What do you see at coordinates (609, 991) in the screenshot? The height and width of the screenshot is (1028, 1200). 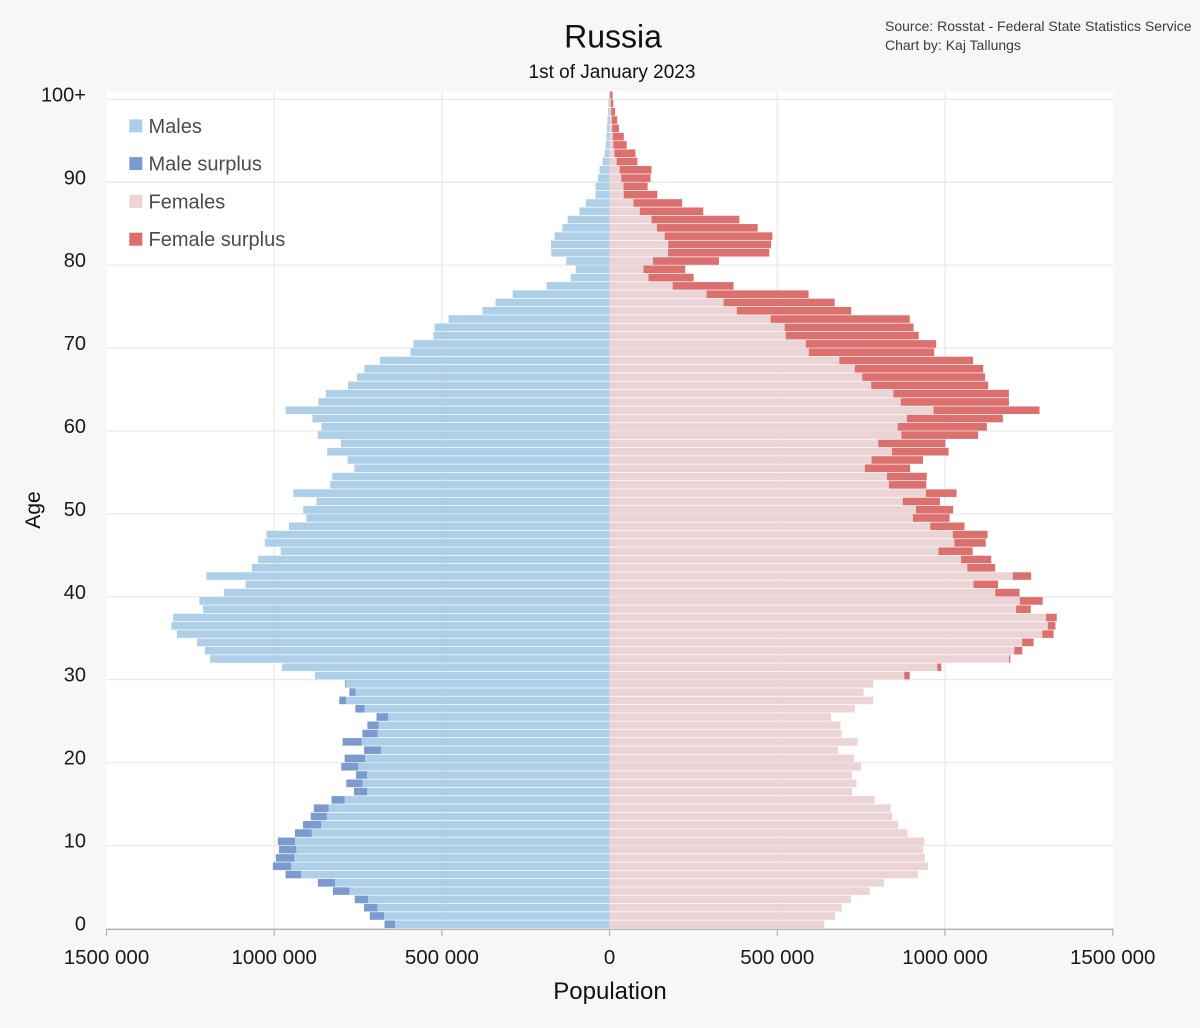 I see `svg-text: Population` at bounding box center [609, 991].